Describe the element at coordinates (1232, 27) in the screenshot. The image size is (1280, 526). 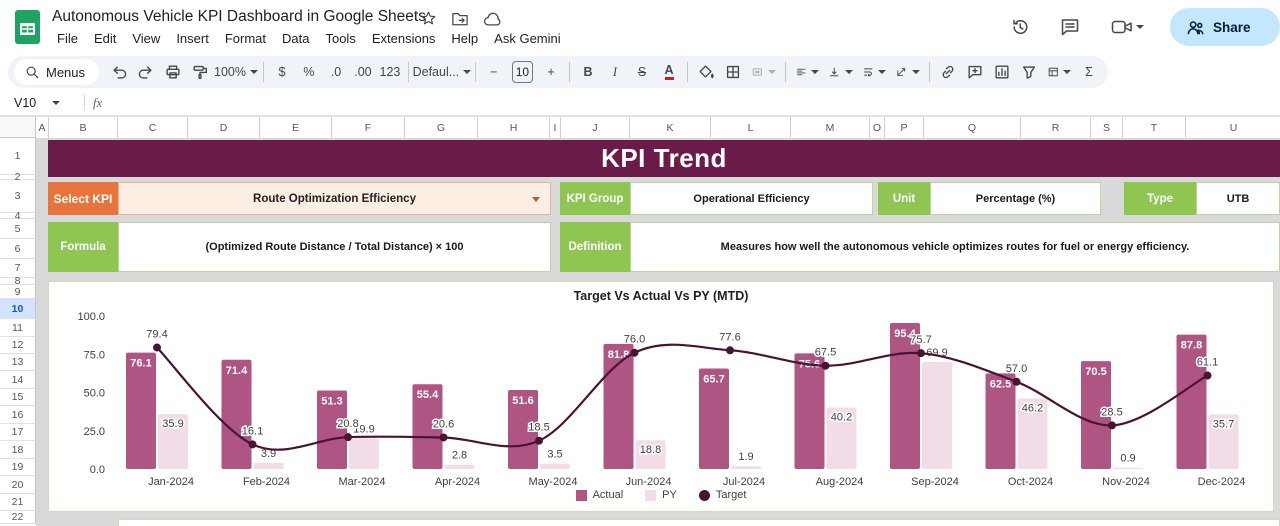
I see `share-button-label: Share` at that location.